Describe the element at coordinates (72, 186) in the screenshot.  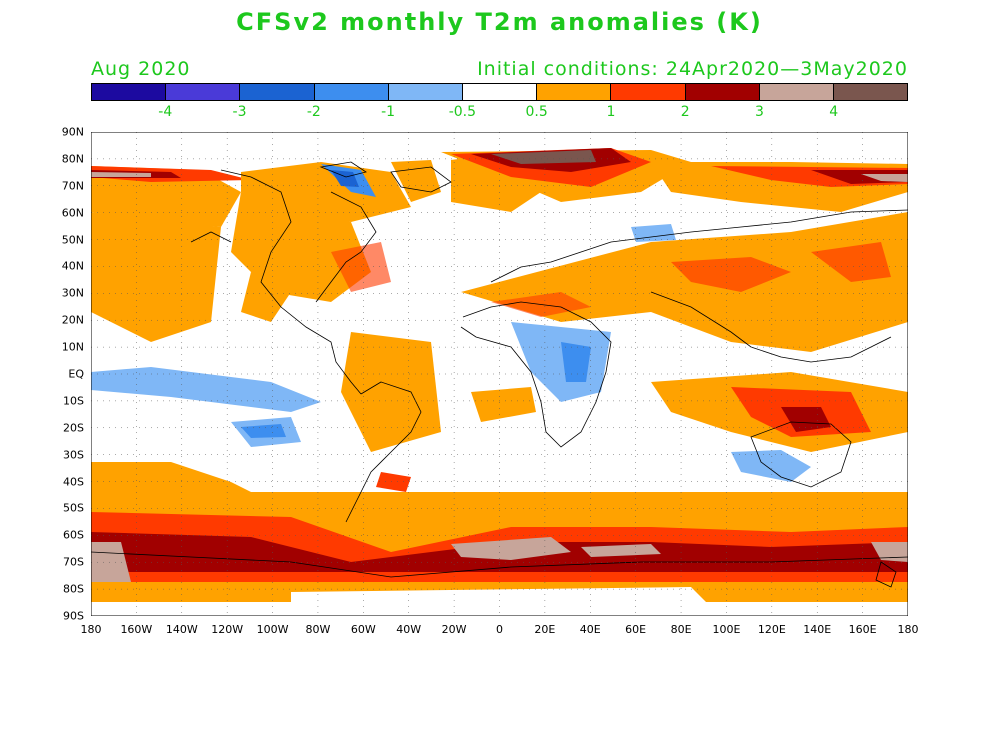
I see `latitude-label: 70N` at that location.